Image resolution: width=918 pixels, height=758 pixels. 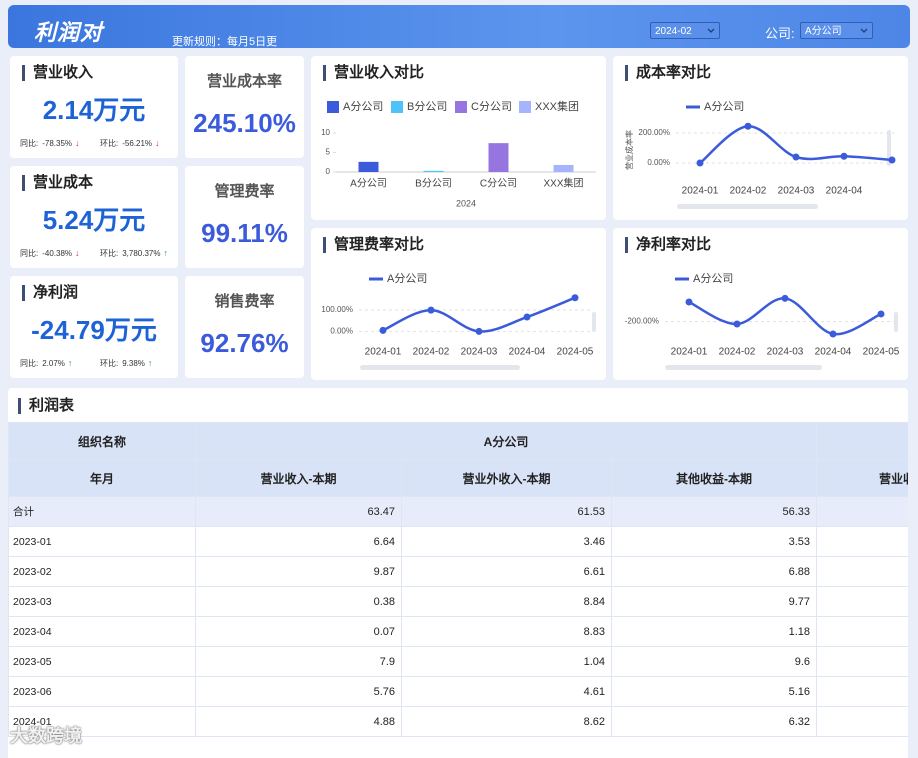 I want to click on header-cell, so click(x=862, y=441).